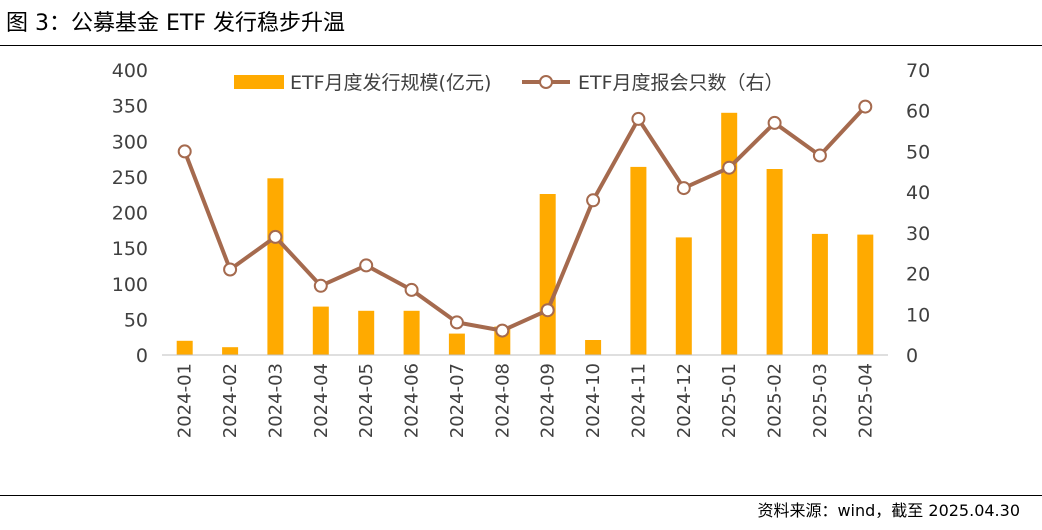 This screenshot has width=1042, height=530. Describe the element at coordinates (275, 400) in the screenshot. I see `x-tick-2024-03: 2024-03` at that location.